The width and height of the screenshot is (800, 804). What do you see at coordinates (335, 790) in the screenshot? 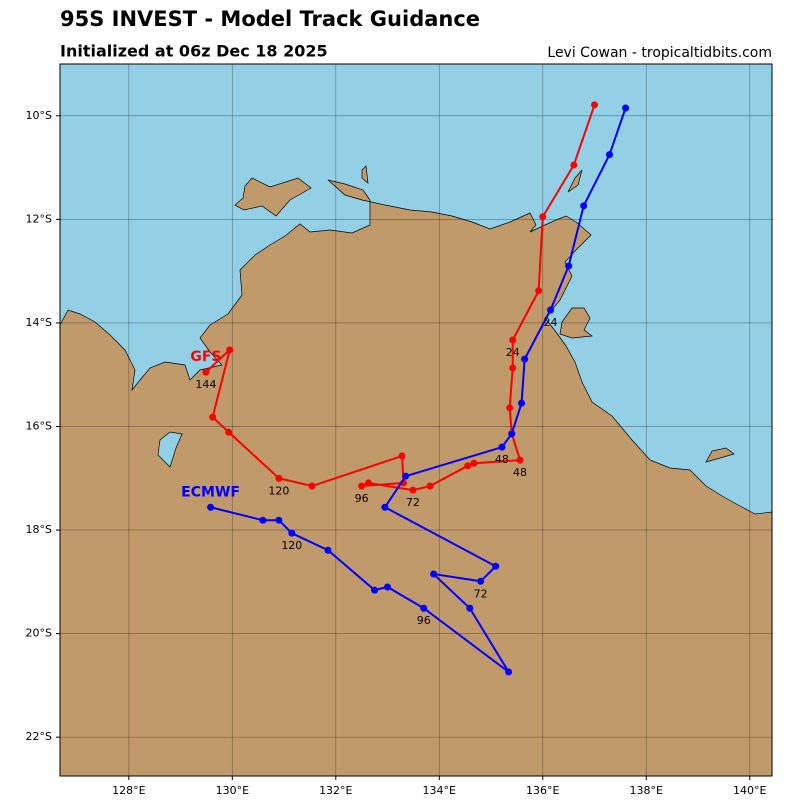
I see `x-tick-label: 132°E` at bounding box center [335, 790].